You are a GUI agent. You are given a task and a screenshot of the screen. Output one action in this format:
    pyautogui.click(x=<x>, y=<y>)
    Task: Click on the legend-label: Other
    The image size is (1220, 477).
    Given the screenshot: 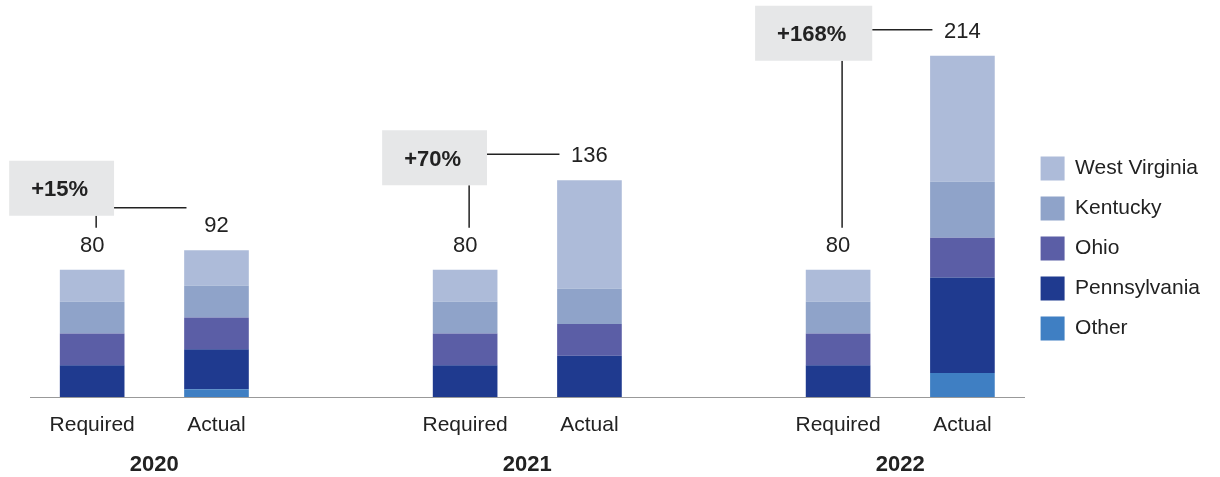 What is the action you would take?
    pyautogui.click(x=1101, y=327)
    